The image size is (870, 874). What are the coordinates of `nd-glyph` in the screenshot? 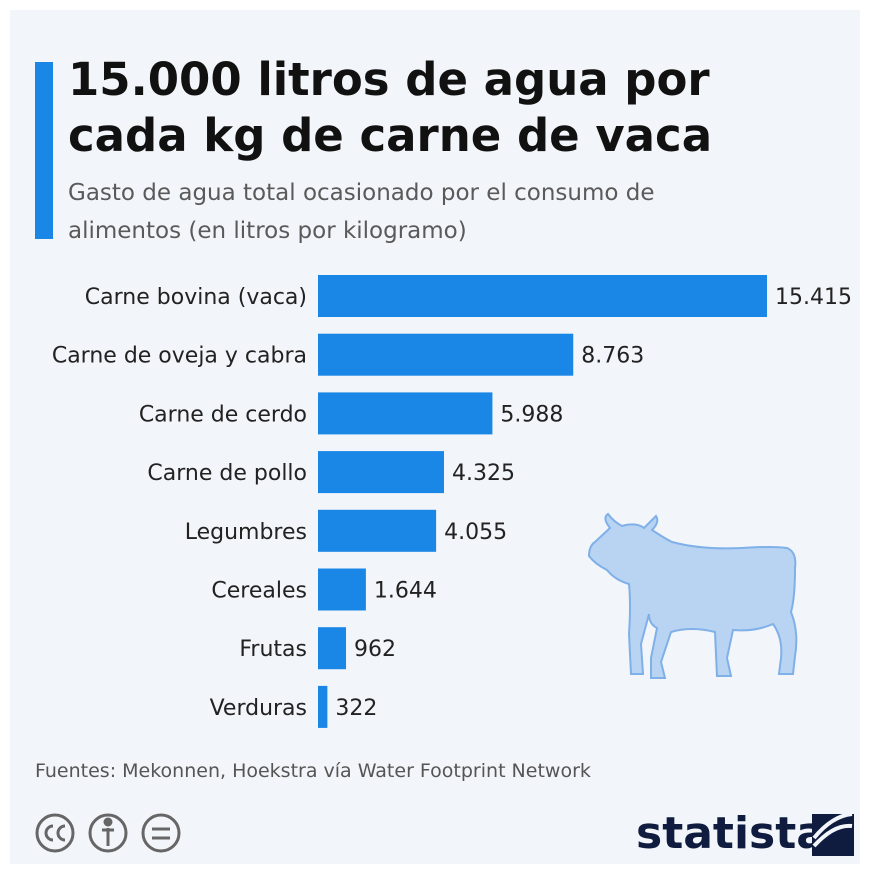 It's located at (161, 833).